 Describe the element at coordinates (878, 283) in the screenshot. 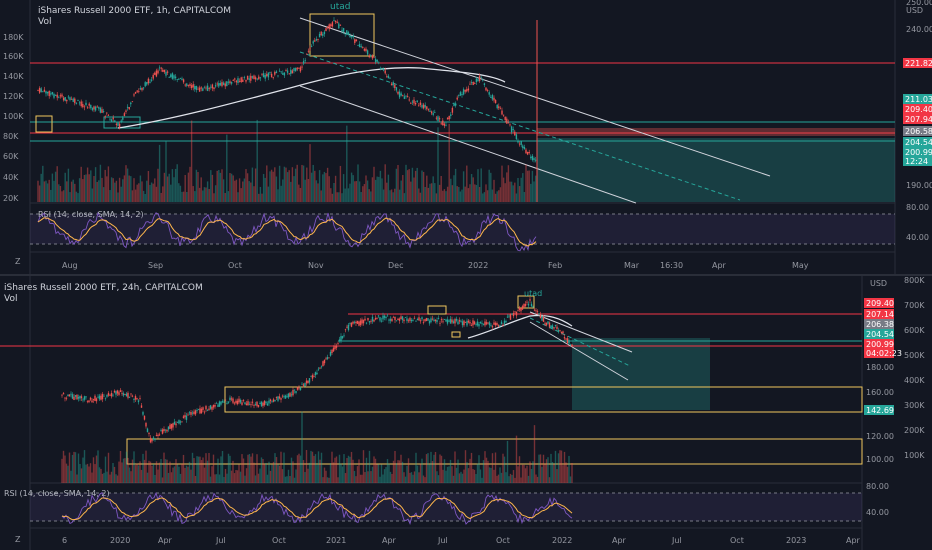

I see `bottom-currency: USD` at that location.